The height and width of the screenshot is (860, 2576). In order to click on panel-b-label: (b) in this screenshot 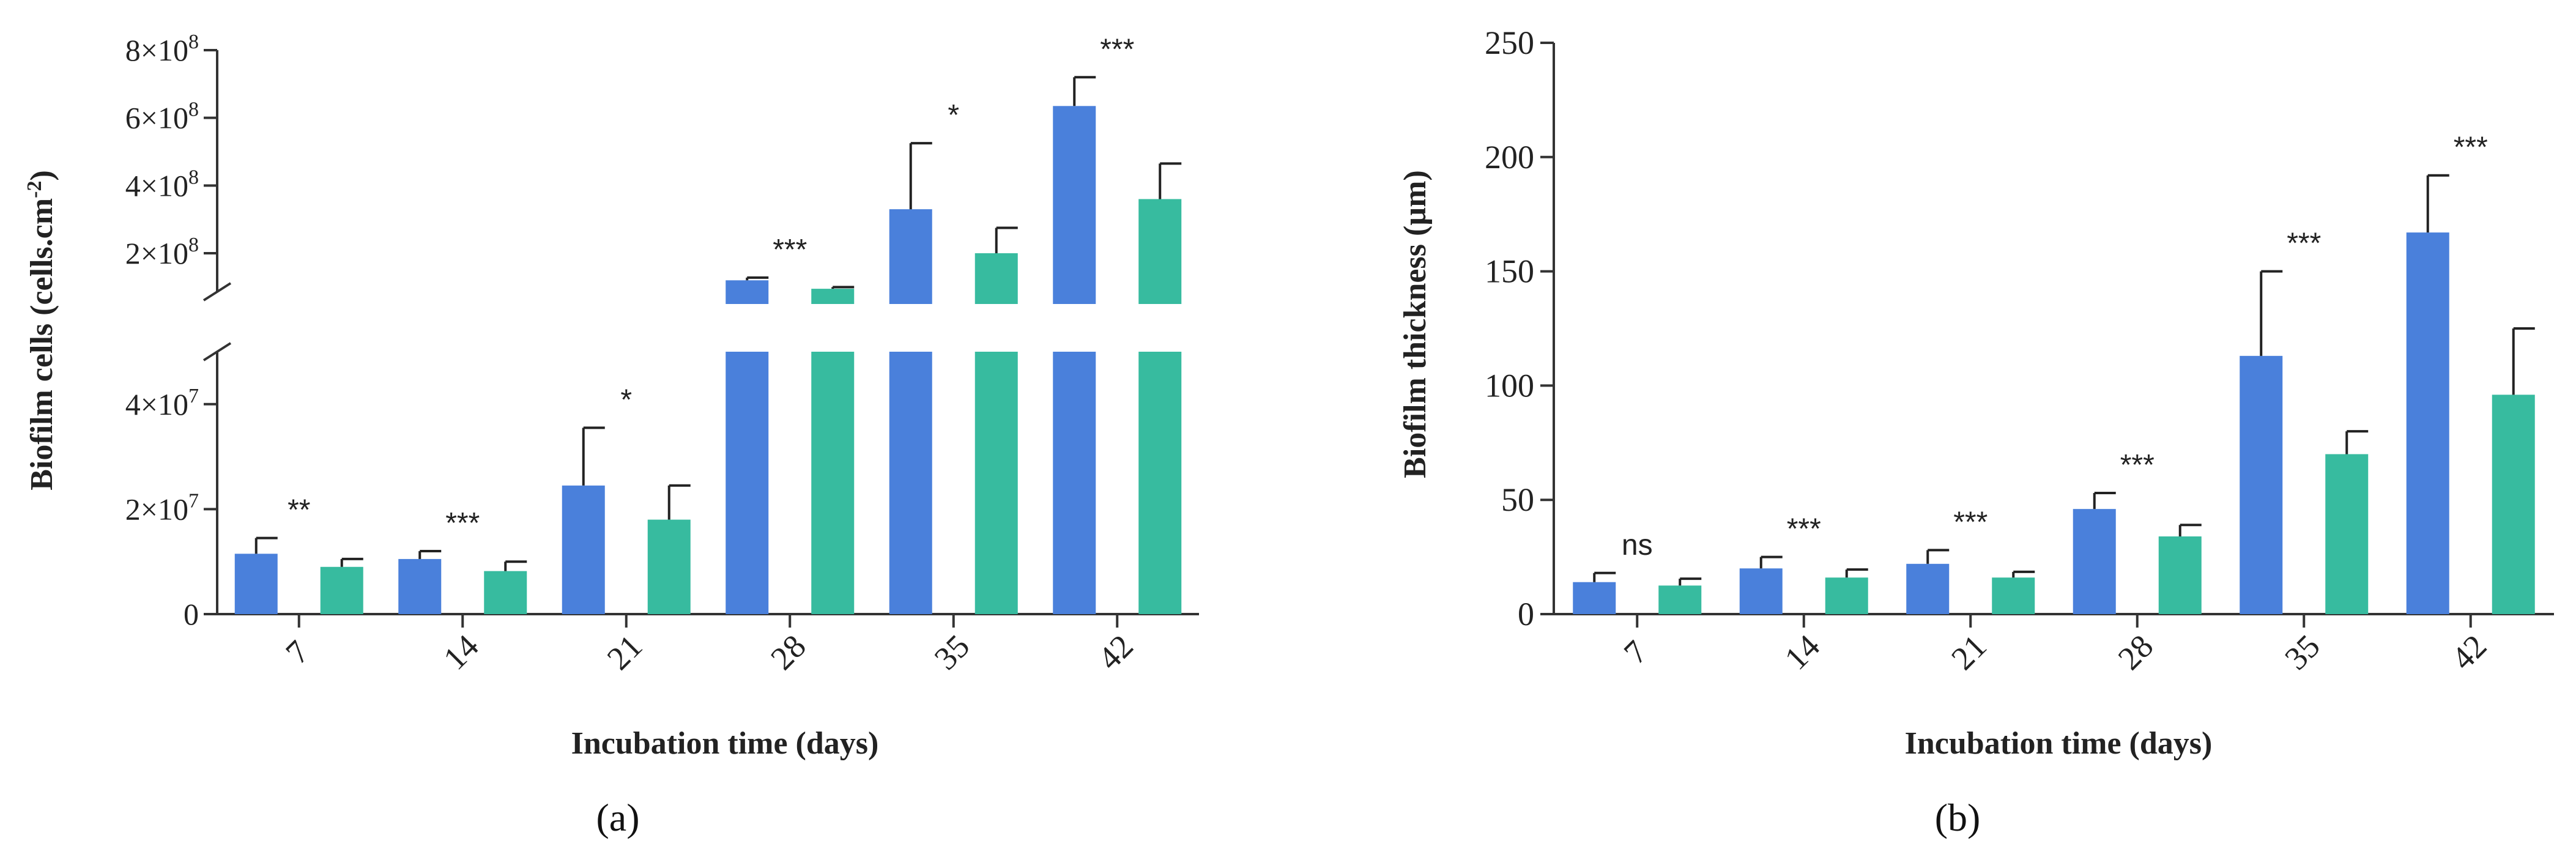, I will do `click(1958, 817)`.